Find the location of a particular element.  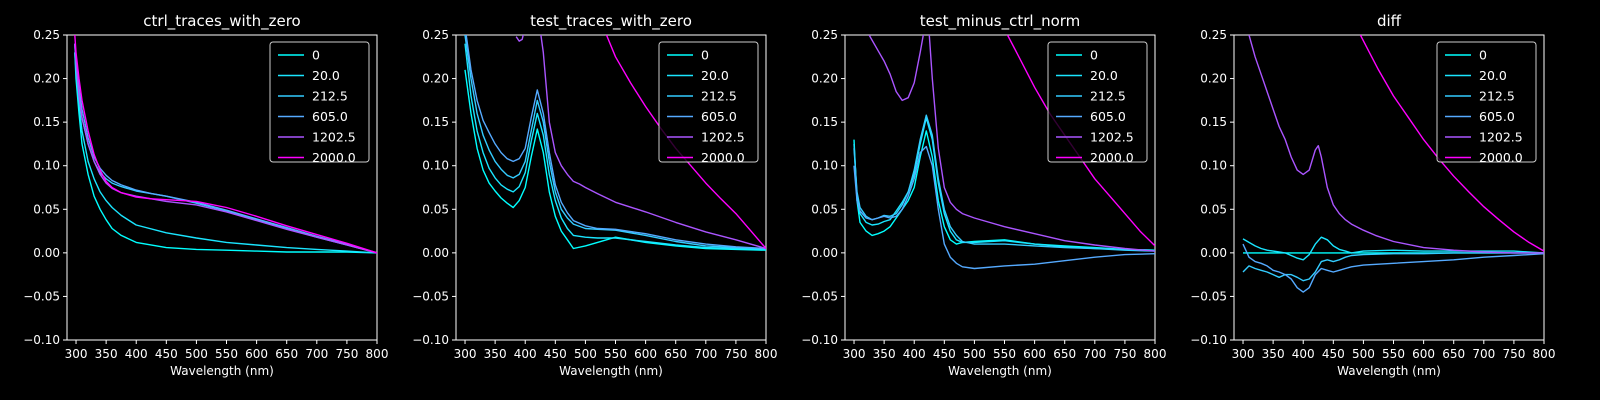

chart-title: diff is located at coordinates (1389, 21).